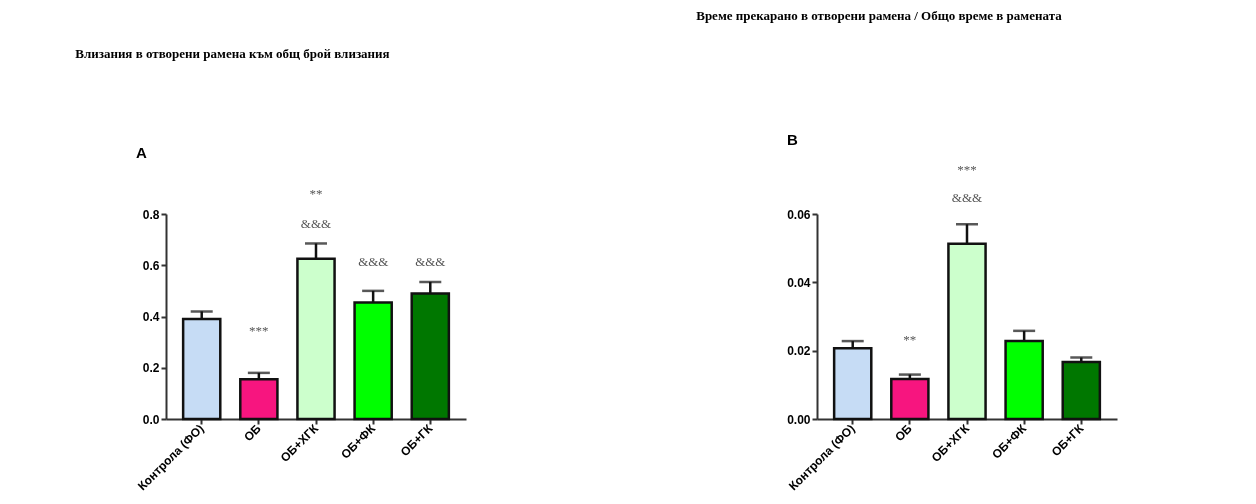 The height and width of the screenshot is (504, 1256). Describe the element at coordinates (141, 152) in the screenshot. I see `text: A` at that location.